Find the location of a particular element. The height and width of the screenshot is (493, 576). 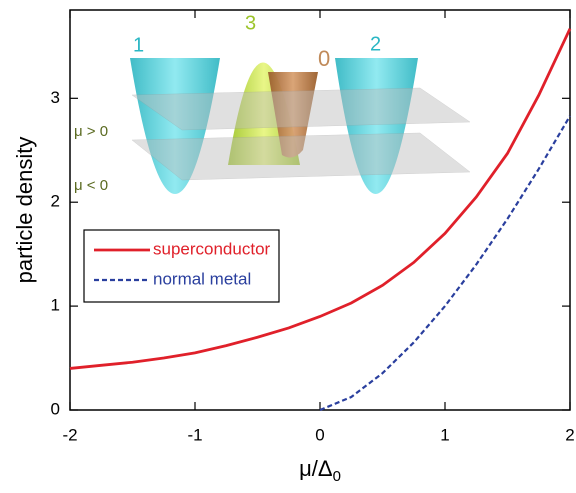

x-axis-label: μ/Δ0 is located at coordinates (320, 470).